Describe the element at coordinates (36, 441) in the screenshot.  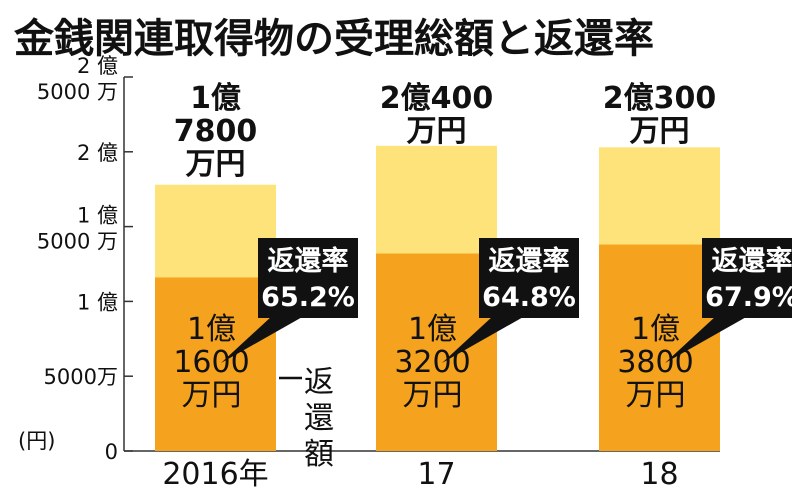
I see `y-unit-label: (円)` at that location.